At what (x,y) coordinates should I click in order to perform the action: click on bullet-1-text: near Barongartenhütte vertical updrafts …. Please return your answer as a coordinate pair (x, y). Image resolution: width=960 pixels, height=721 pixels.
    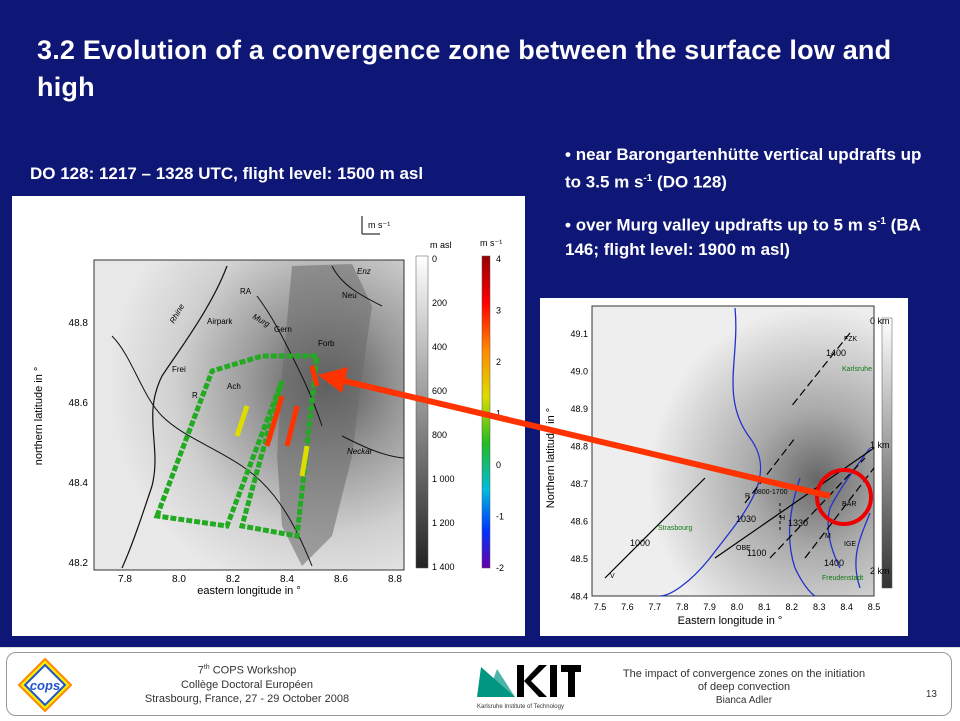
    Looking at the image, I should click on (743, 168).